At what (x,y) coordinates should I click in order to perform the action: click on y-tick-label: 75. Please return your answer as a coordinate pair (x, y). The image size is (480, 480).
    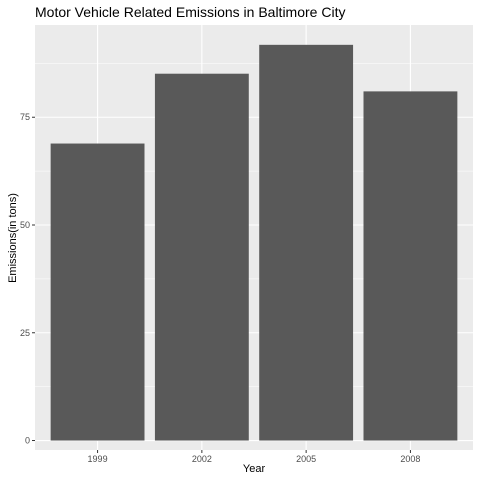
    Looking at the image, I should click on (25, 117).